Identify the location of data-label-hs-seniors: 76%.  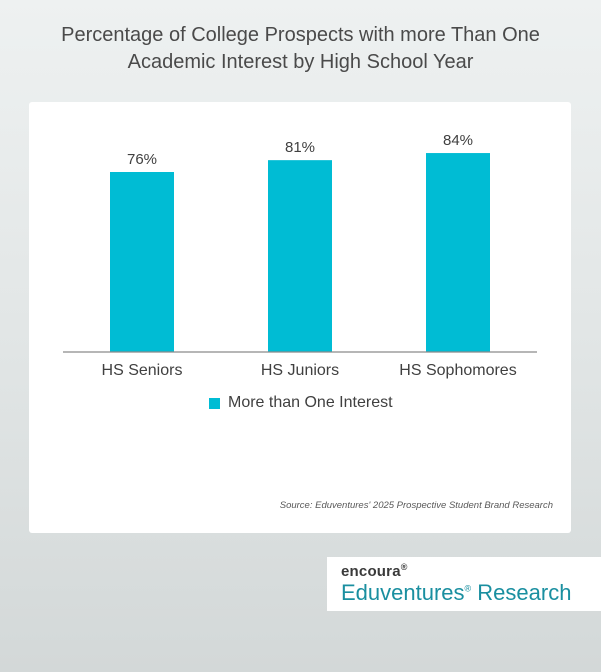
(142, 159).